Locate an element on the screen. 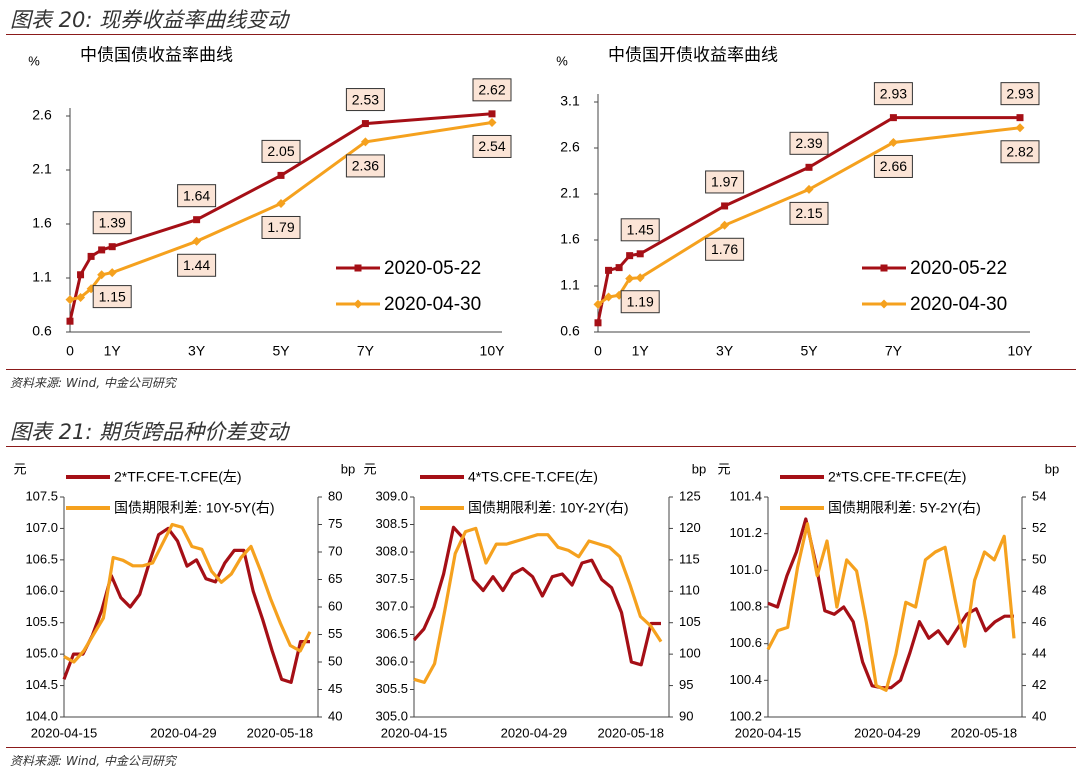 Image resolution: width=1080 pixels, height=773 pixels. spread3-left-tick-label: 100.4 is located at coordinates (745, 679).